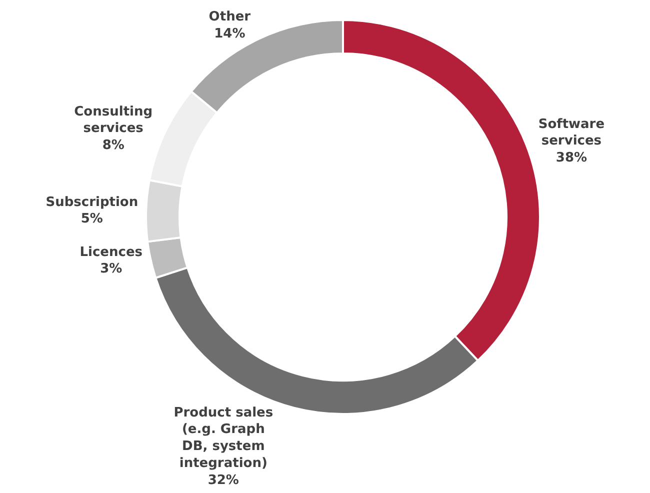 The height and width of the screenshot is (493, 650). Describe the element at coordinates (113, 120) in the screenshot. I see `slice-label: Consulting services` at that location.